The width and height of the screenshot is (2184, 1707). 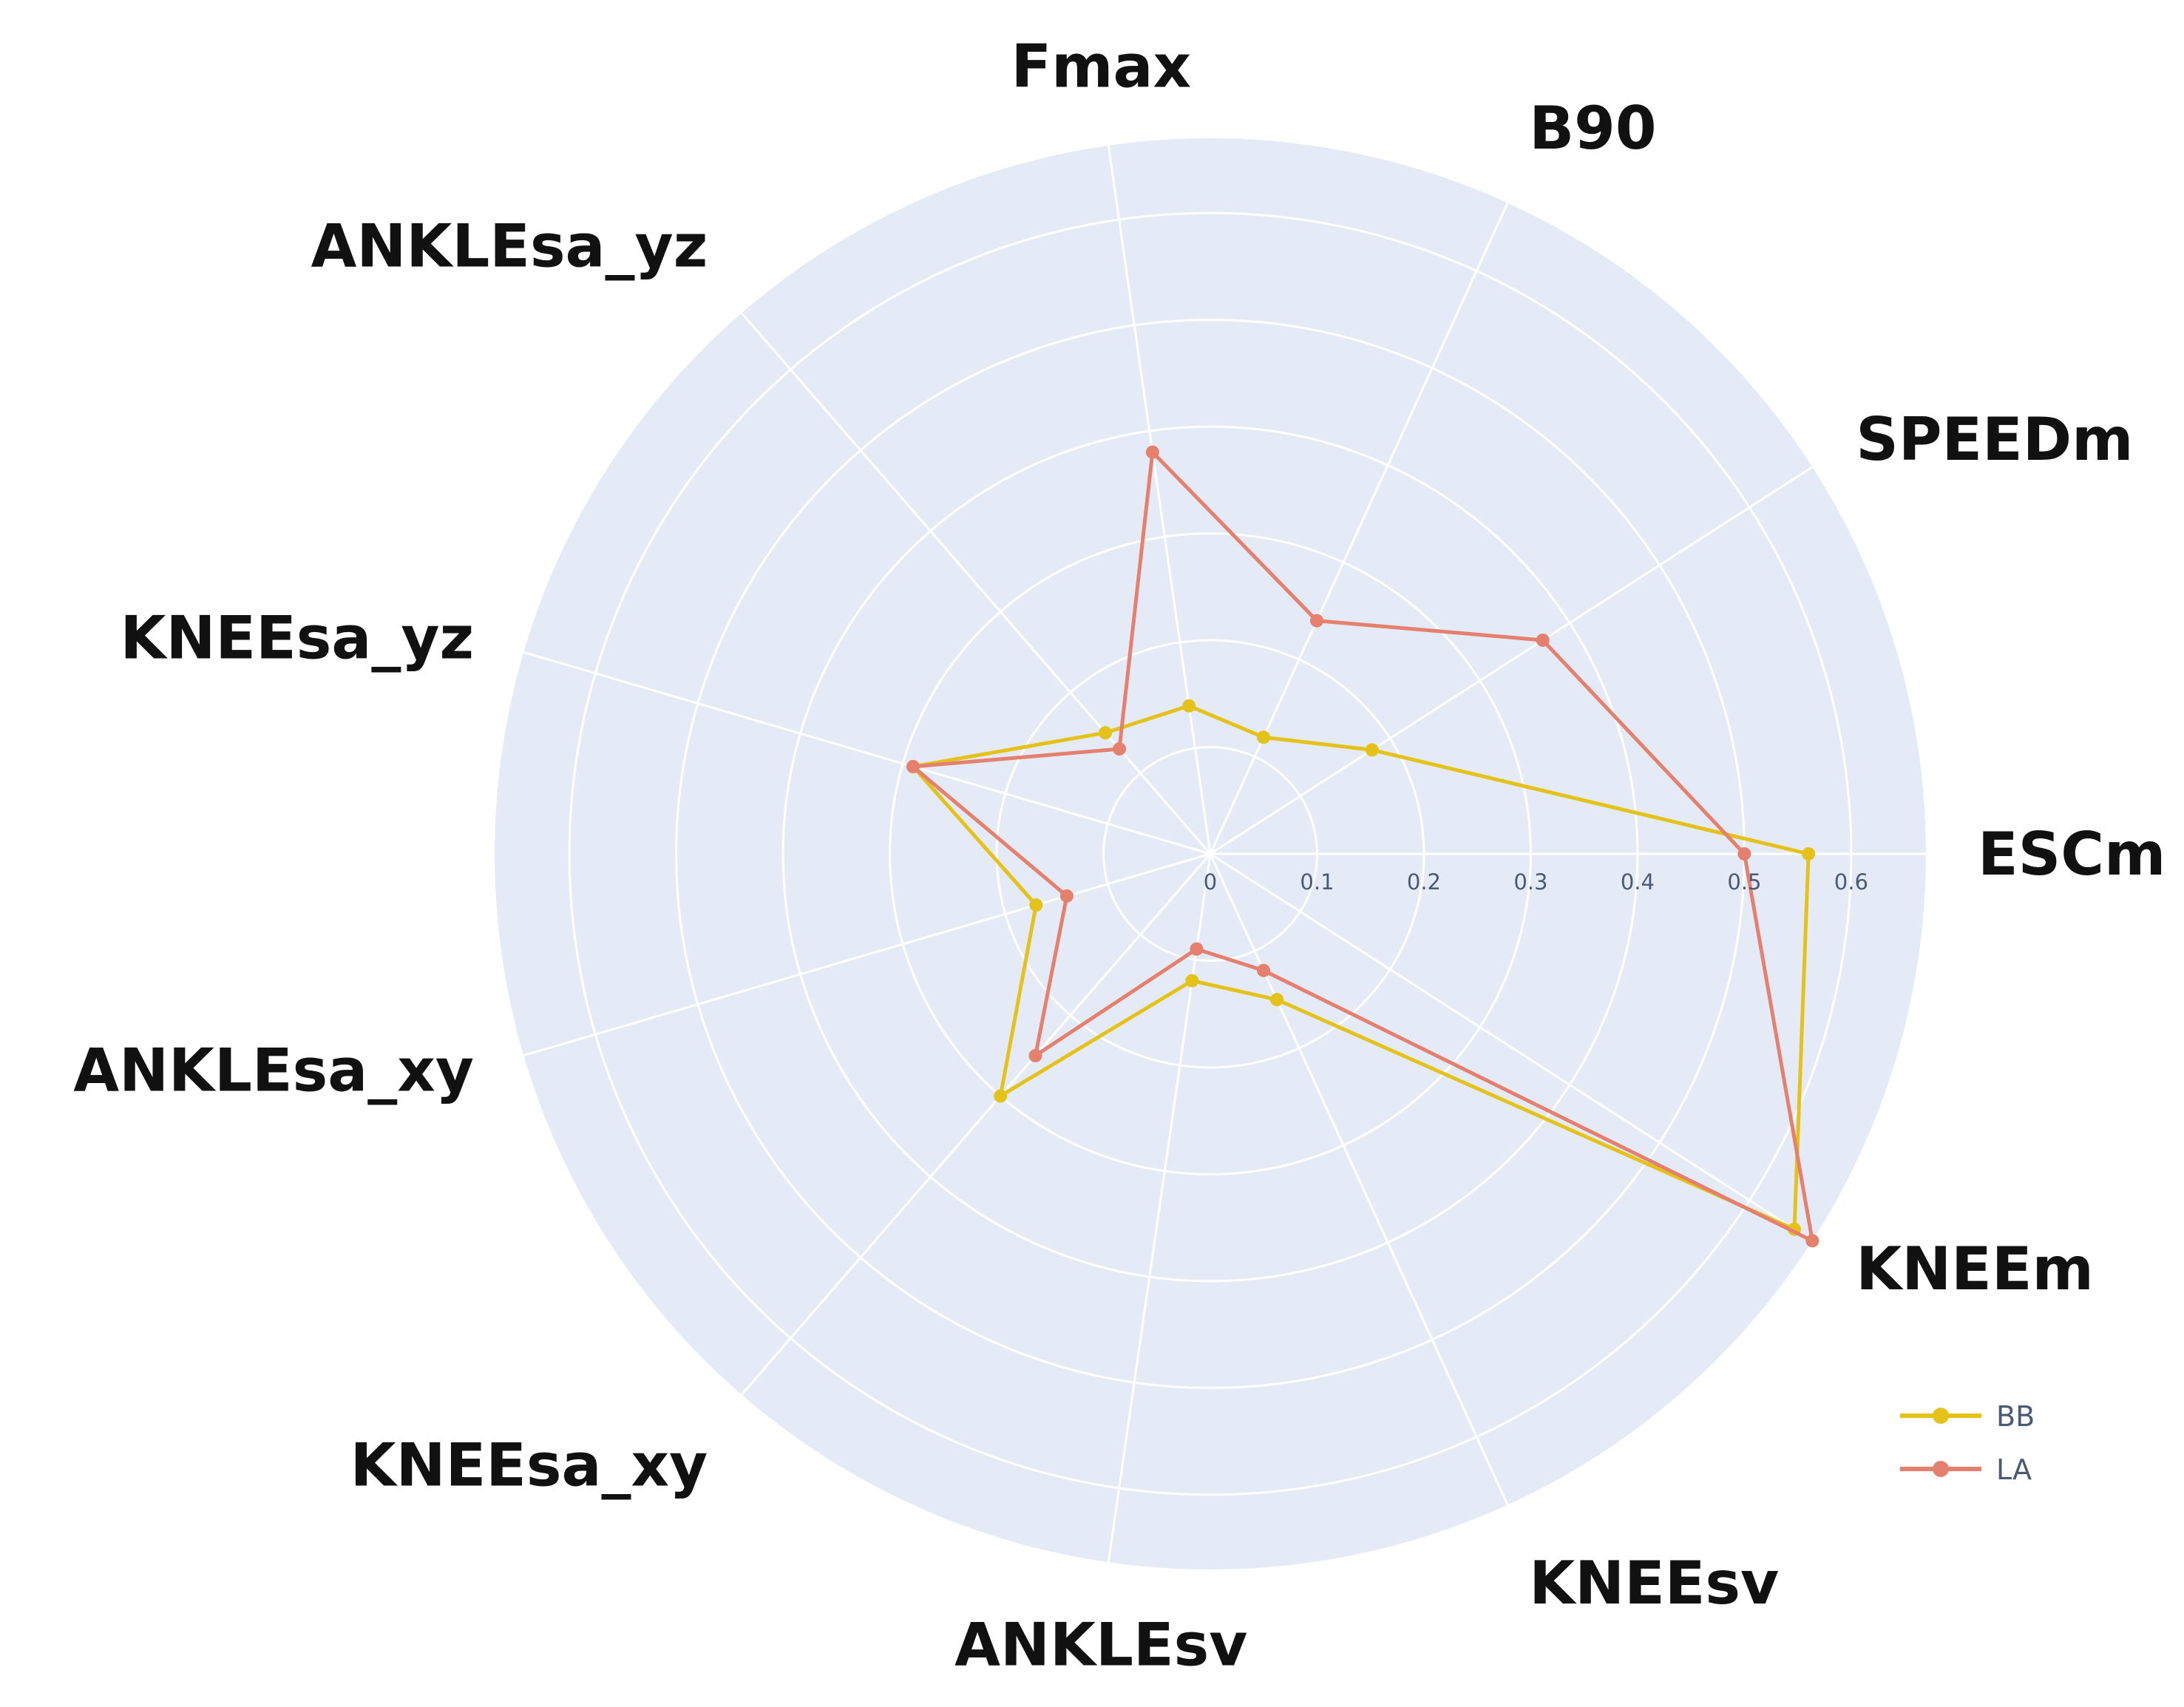 I want to click on spoke-KNEEsa_yz, so click(x=867, y=753).